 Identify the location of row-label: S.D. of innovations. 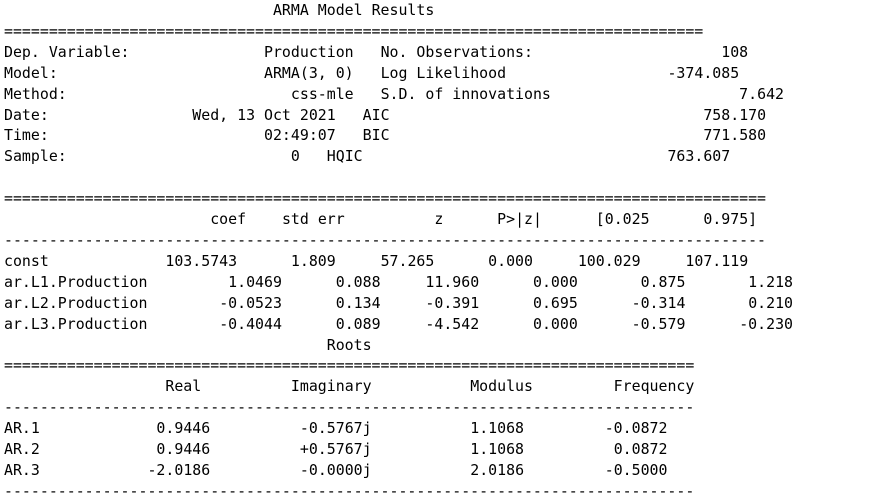
(465, 93).